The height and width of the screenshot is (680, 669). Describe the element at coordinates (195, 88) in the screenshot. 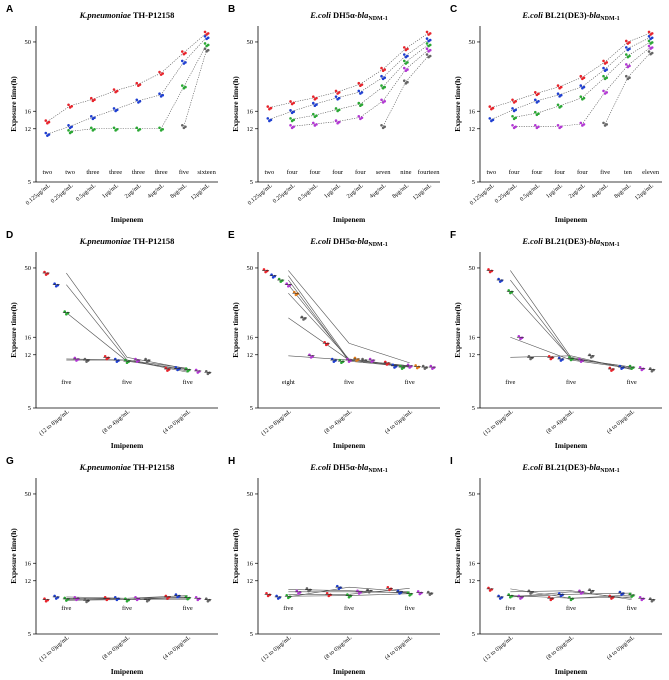

I see `series-line-gray` at that location.